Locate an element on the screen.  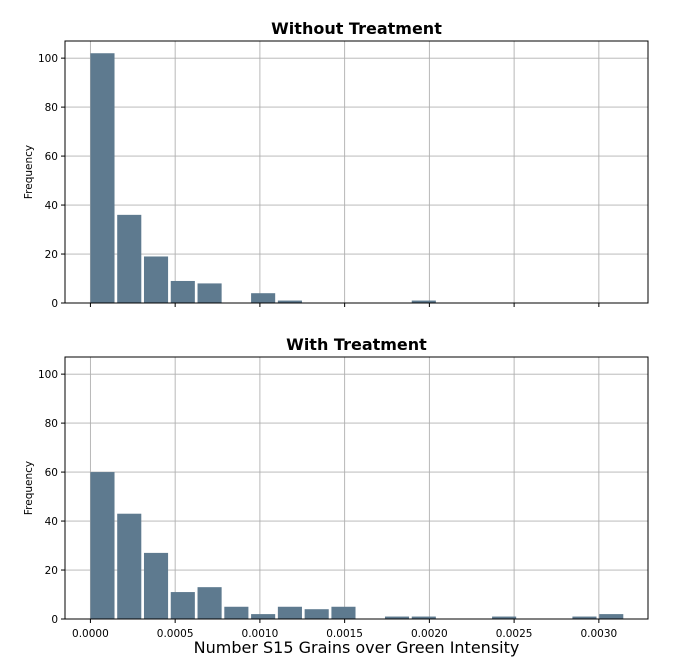
bottom-xtick-label: 0.0015 is located at coordinates (344, 634).